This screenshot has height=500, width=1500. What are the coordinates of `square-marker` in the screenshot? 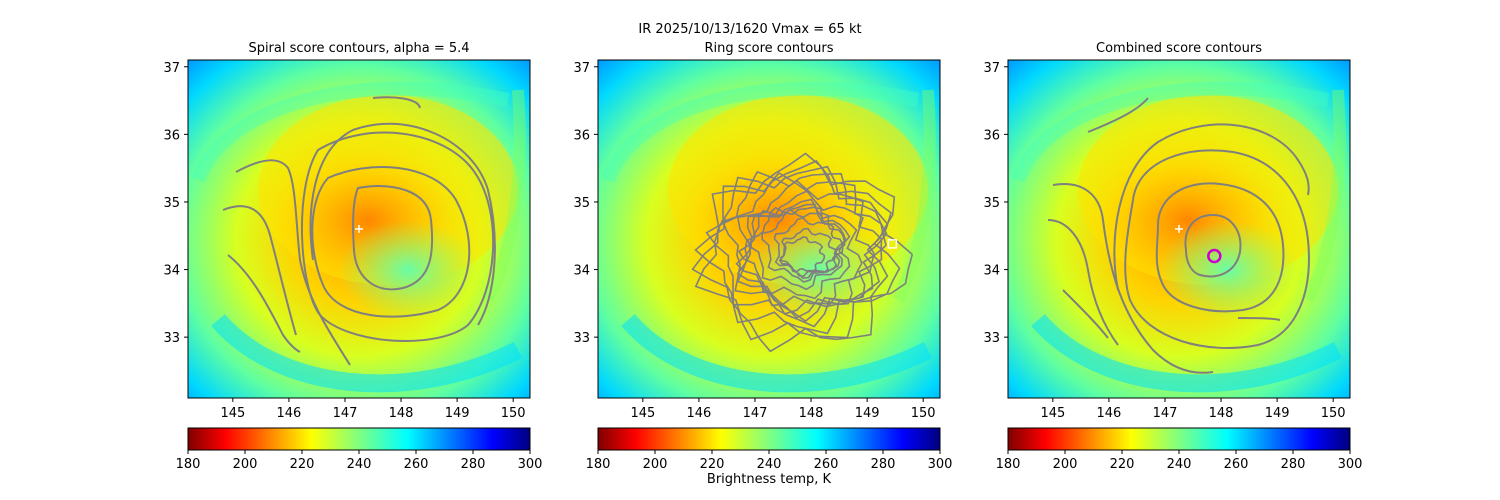 It's located at (892, 244).